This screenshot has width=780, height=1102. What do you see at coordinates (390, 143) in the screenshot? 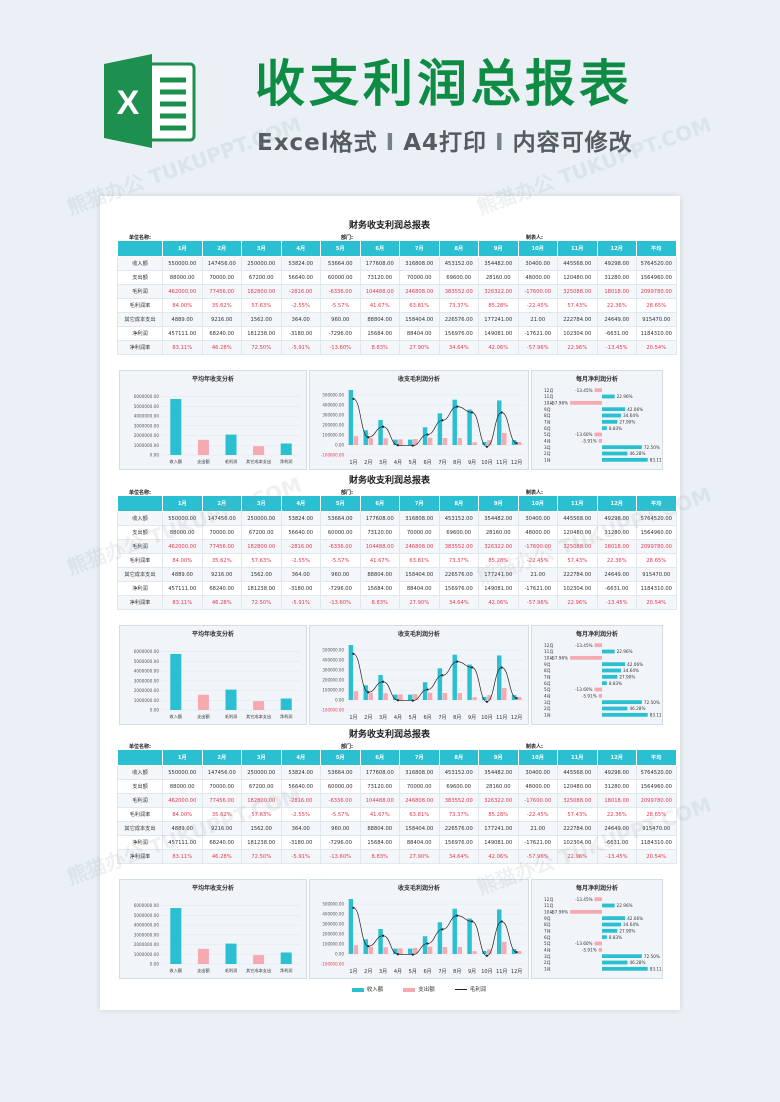
I see `subtitle-separator: I` at bounding box center [390, 143].